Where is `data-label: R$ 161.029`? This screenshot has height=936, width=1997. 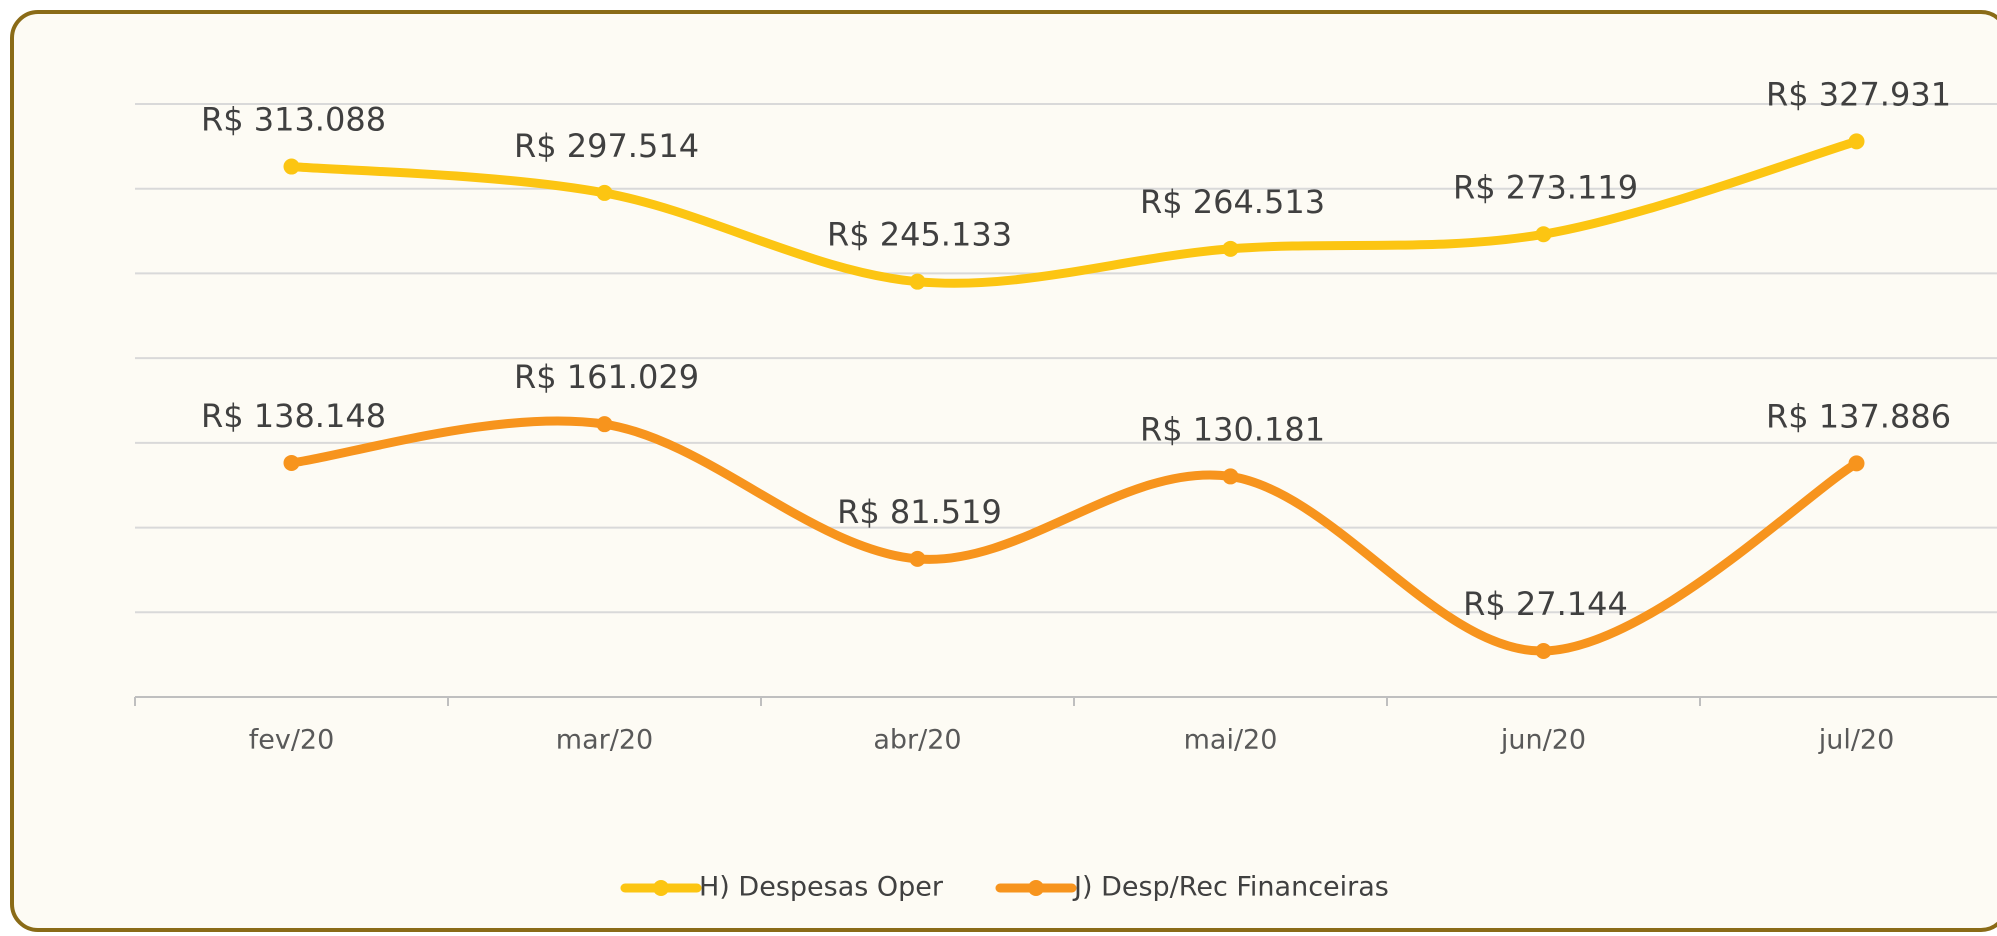 data-label: R$ 161.029 is located at coordinates (606, 377).